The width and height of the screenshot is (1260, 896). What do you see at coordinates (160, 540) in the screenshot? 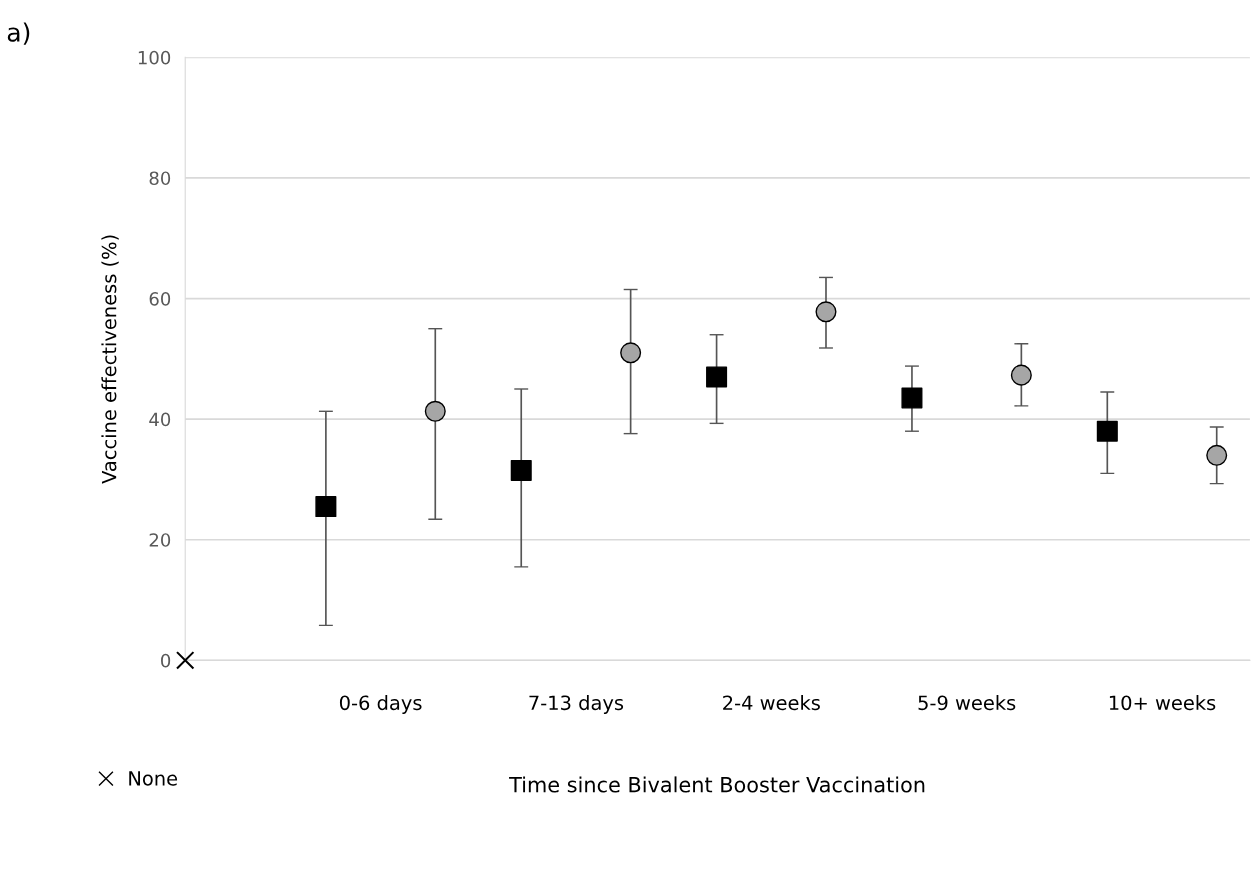
I see `y-tick-label: 20` at bounding box center [160, 540].